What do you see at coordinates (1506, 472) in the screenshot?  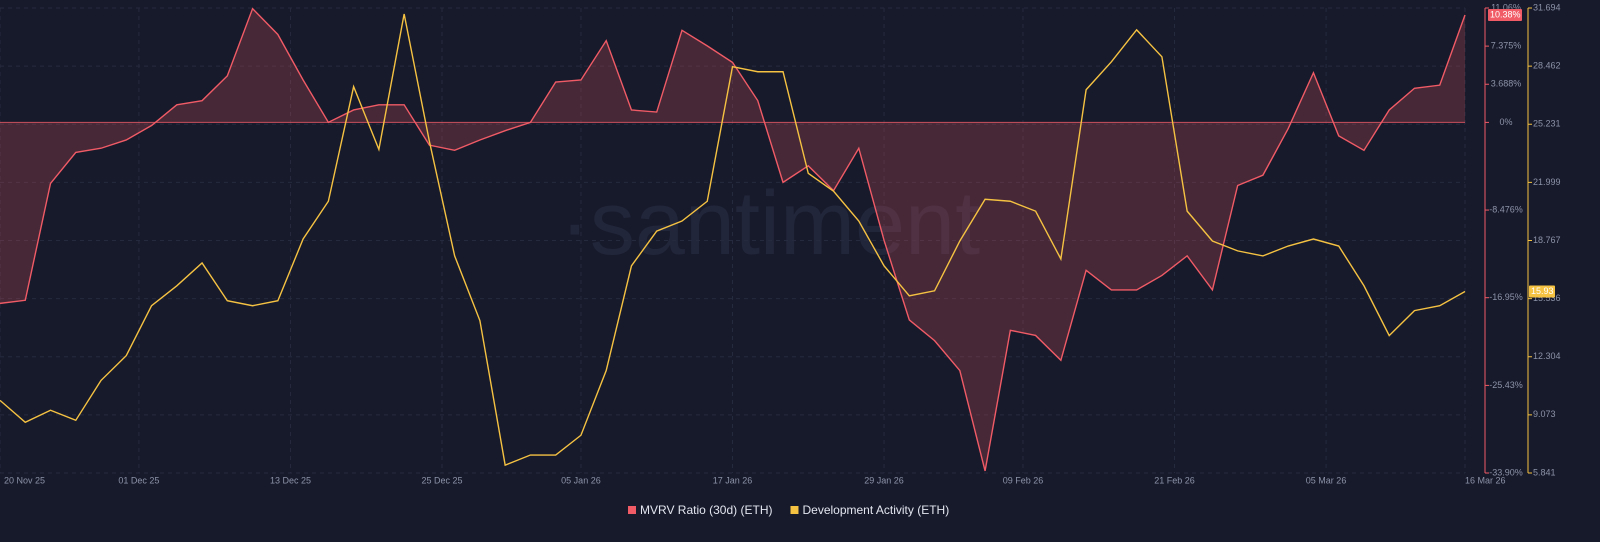 I see `y-tick-label: -33.90%` at bounding box center [1506, 472].